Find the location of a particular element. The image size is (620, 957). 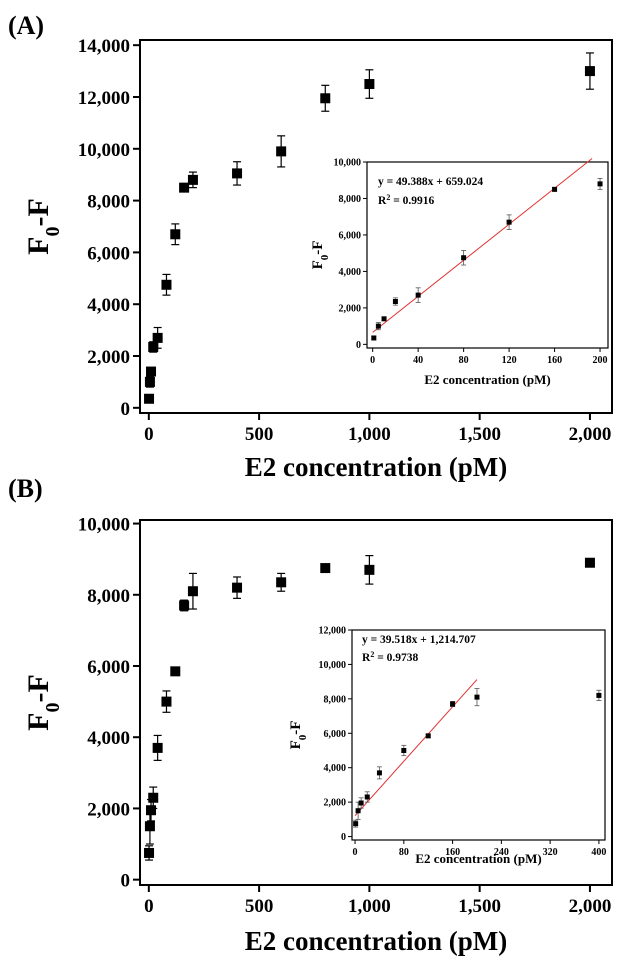

fit-line is located at coordinates (416, 747).